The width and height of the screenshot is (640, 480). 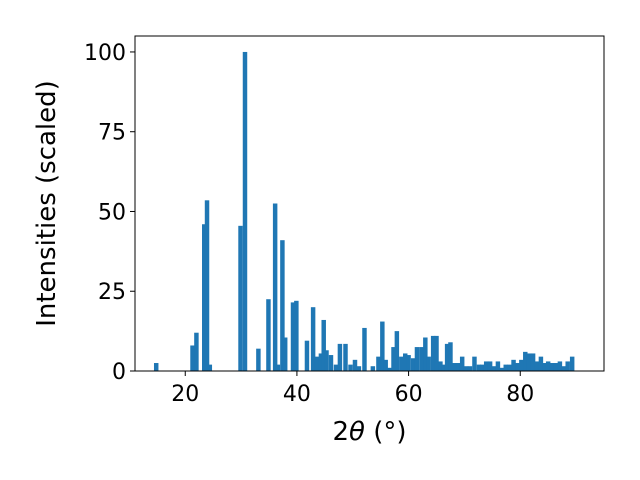 What do you see at coordinates (352, 389) in the screenshot?
I see `x-axis-ticks: 20 40 60 80` at bounding box center [352, 389].